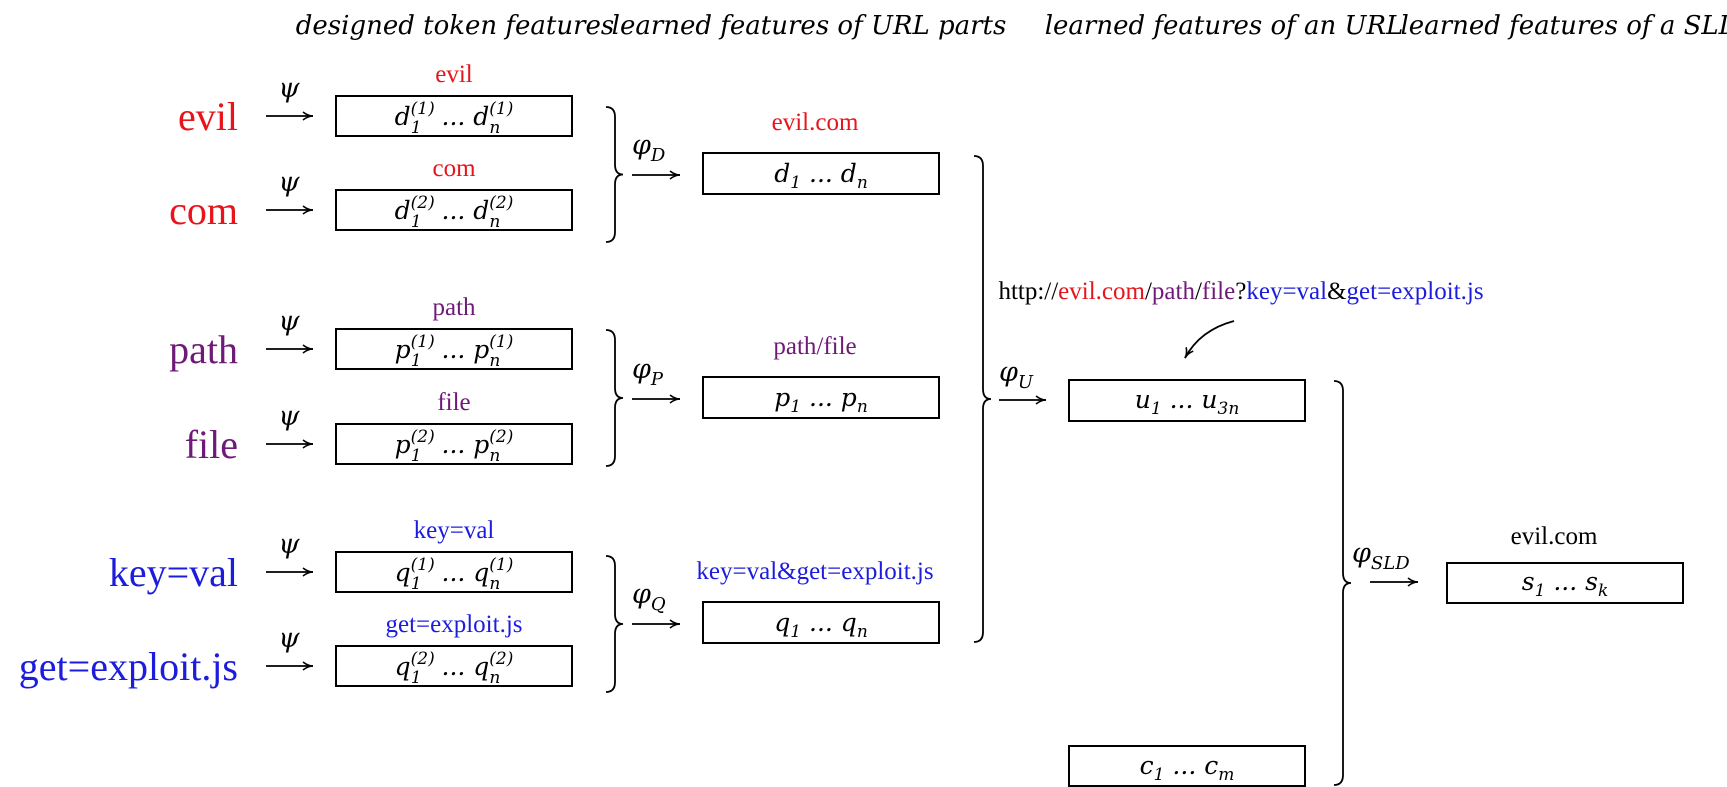 This screenshot has width=1727, height=787. I want to click on url-part-label: key=val&get=exploit.js, so click(814, 571).